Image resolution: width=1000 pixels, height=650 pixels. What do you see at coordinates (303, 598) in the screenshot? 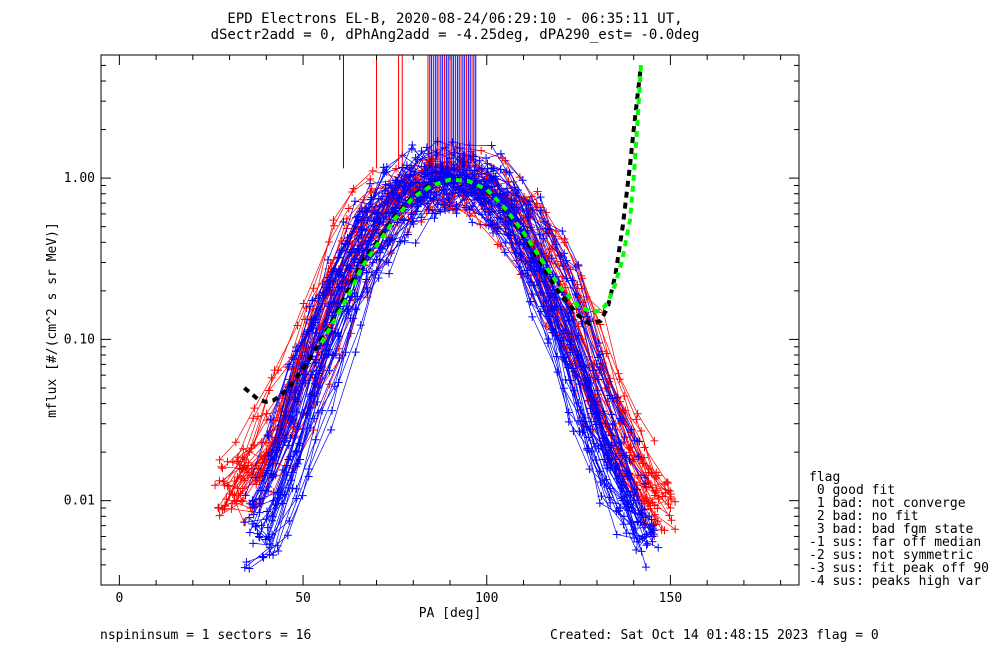
I see `x-tick-label: 50` at bounding box center [303, 598].